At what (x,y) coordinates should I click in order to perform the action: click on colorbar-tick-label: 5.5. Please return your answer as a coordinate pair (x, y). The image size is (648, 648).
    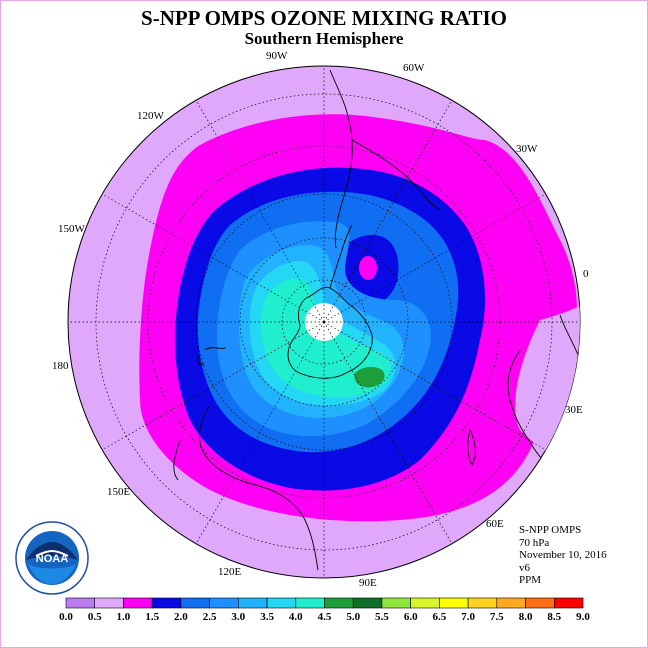
    Looking at the image, I should click on (382, 617).